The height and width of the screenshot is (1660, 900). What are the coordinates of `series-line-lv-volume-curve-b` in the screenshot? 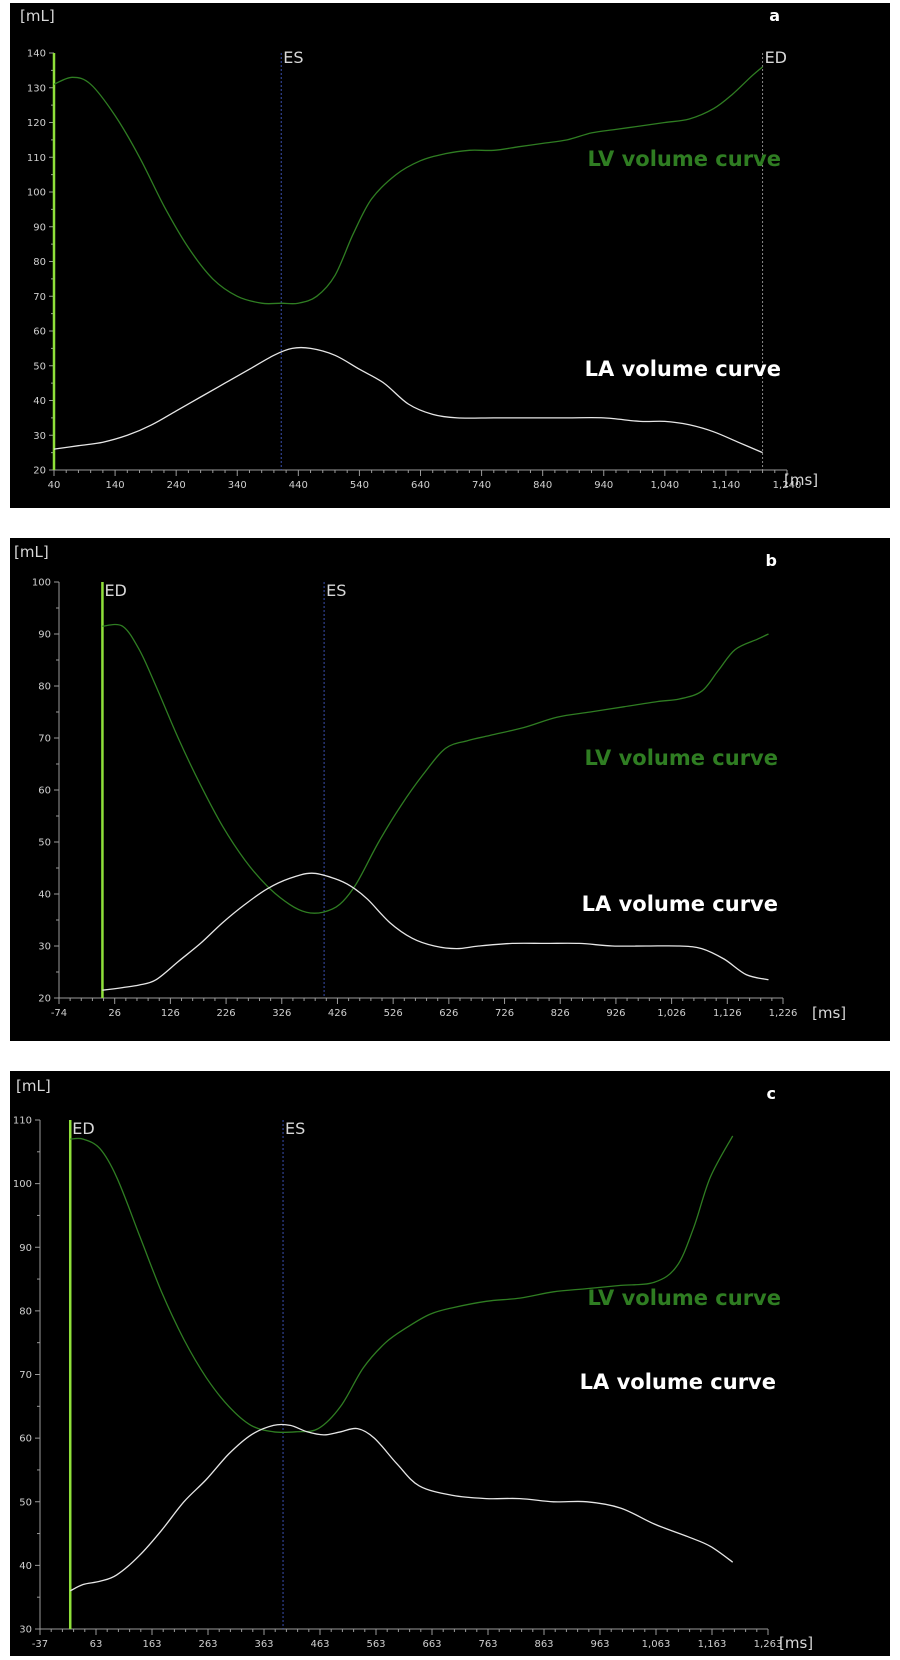 It's located at (435, 768).